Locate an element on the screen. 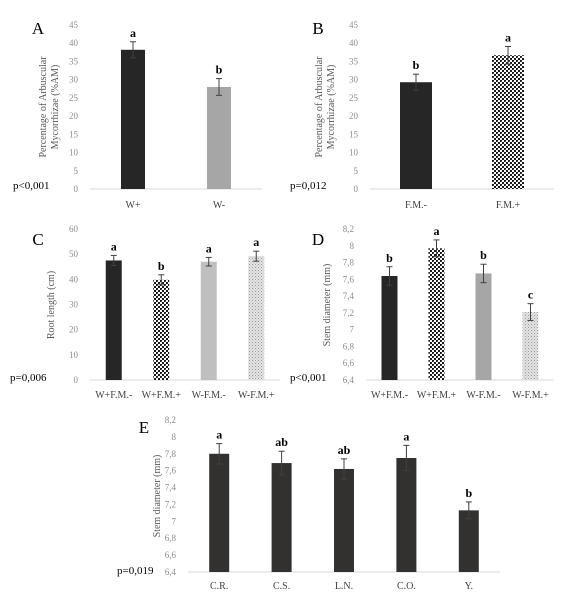 The image size is (567, 609). y-tick-label: 6,6 is located at coordinates (349, 363).